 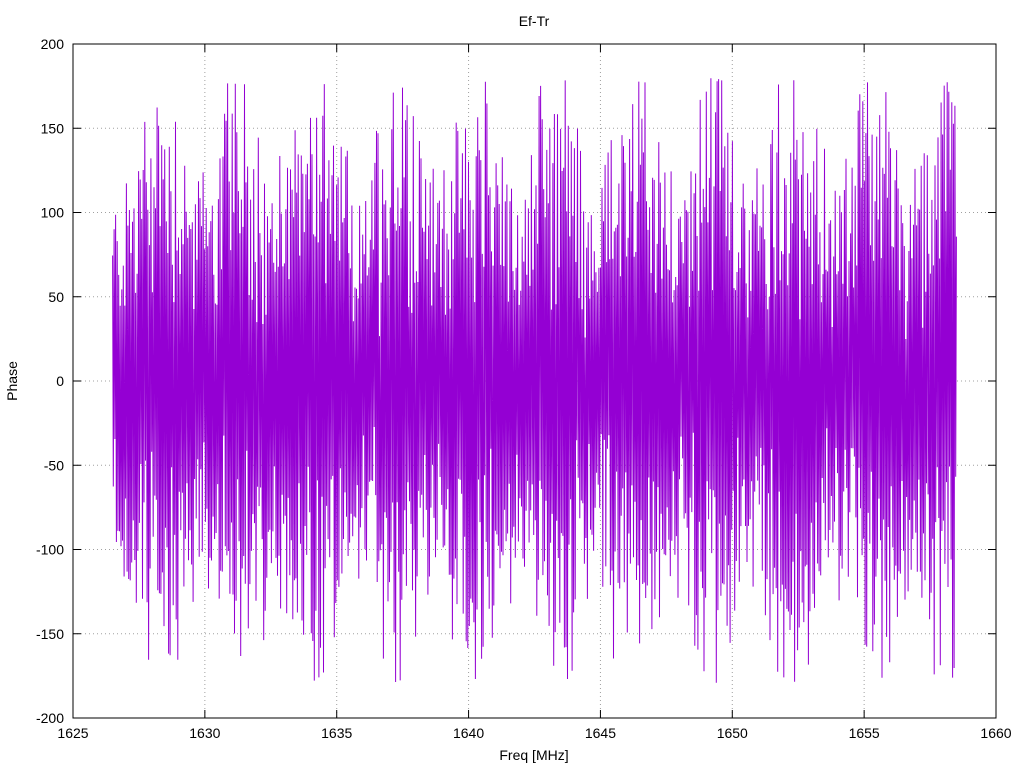 I want to click on x-tick-label: 1655, so click(x=864, y=733).